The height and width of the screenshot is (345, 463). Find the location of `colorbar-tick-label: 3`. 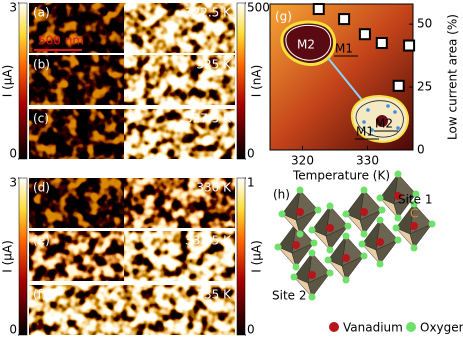

colorbar-tick-label: 3 is located at coordinates (13, 8).